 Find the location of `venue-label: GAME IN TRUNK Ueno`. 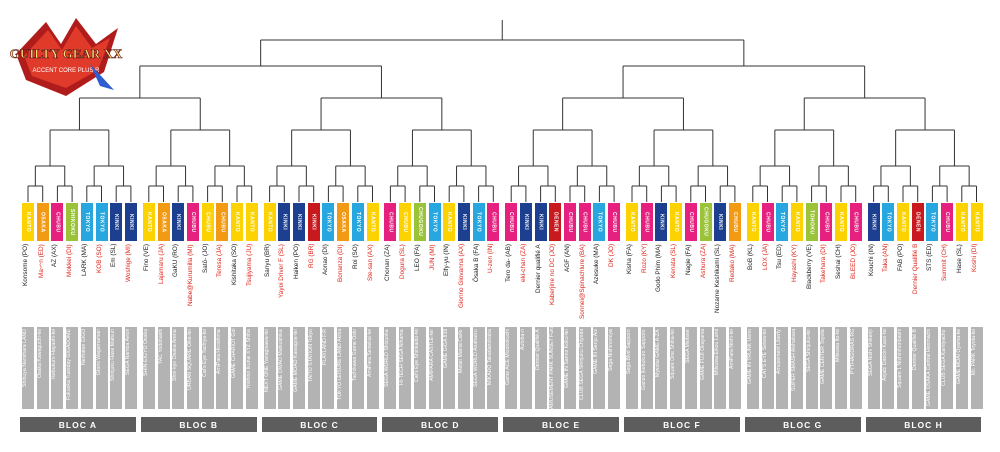

venue-label: GAME IN TRUNK Ueno is located at coordinates (752, 368).